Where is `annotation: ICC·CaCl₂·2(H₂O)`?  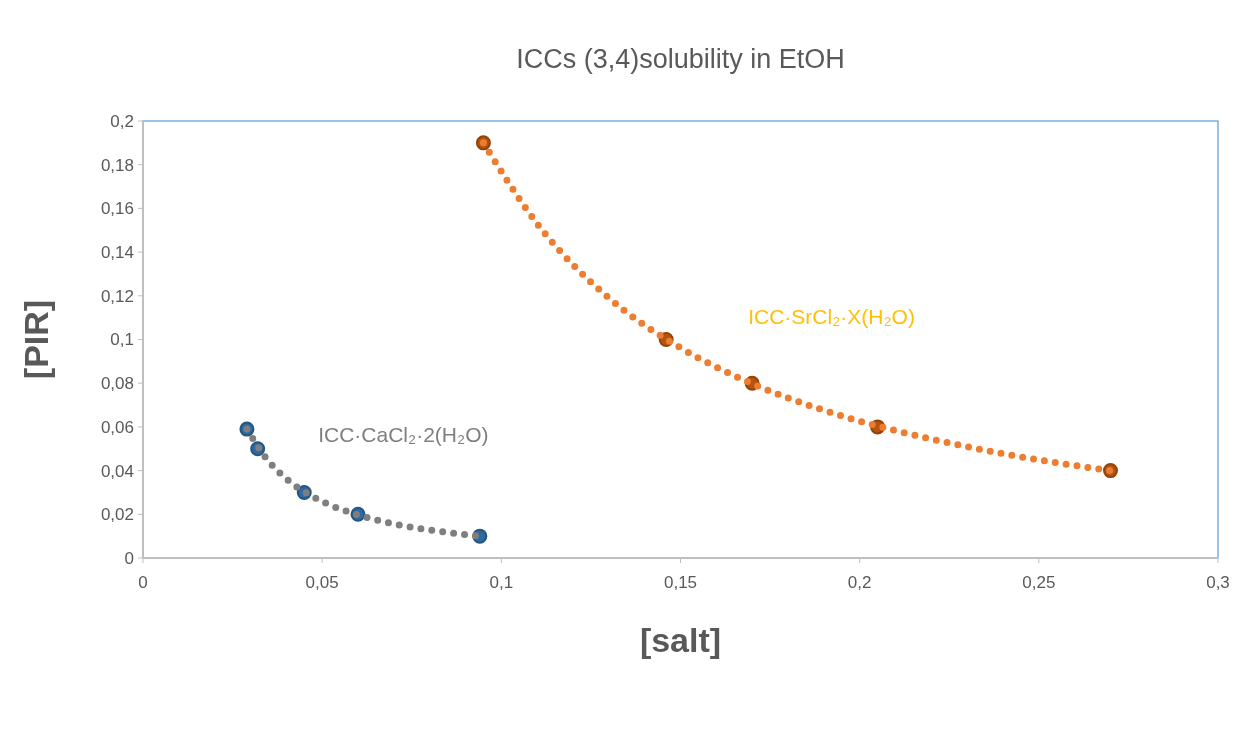 annotation: ICC·CaCl₂·2(H₂O) is located at coordinates (403, 434).